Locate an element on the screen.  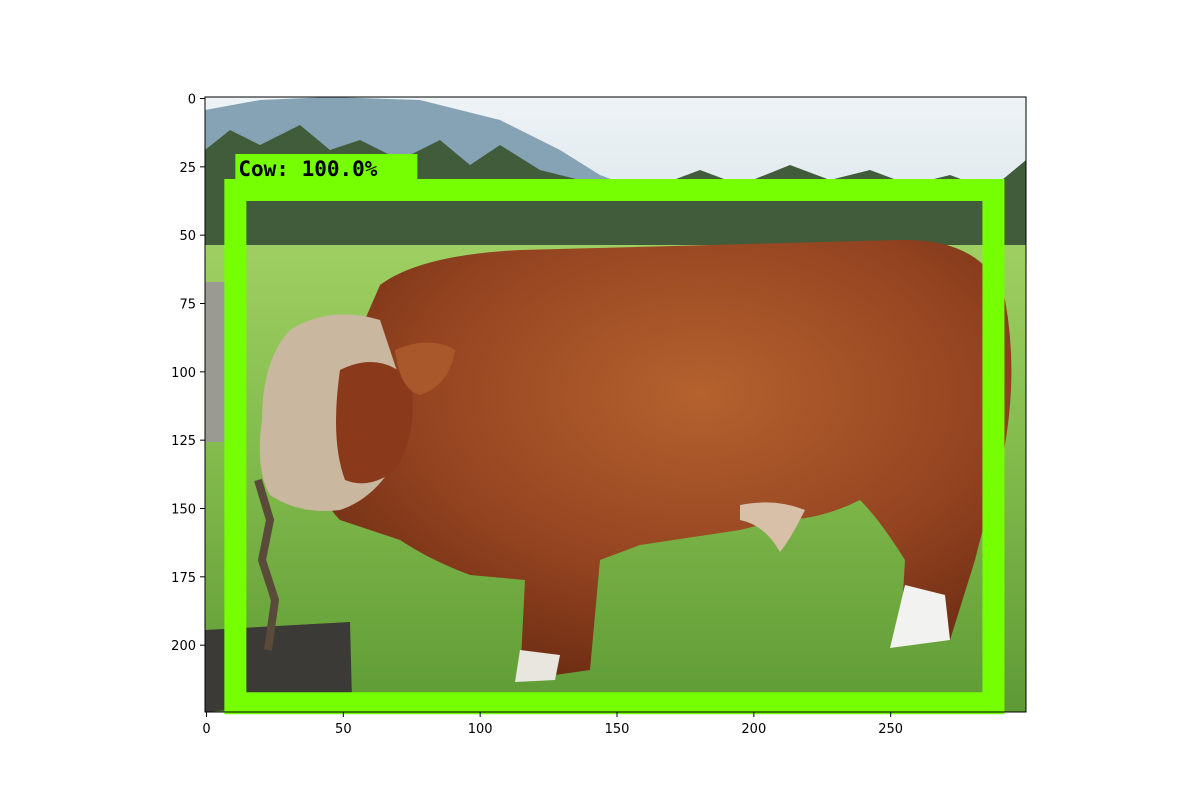
y-tick-label: 50 is located at coordinates (187, 236).